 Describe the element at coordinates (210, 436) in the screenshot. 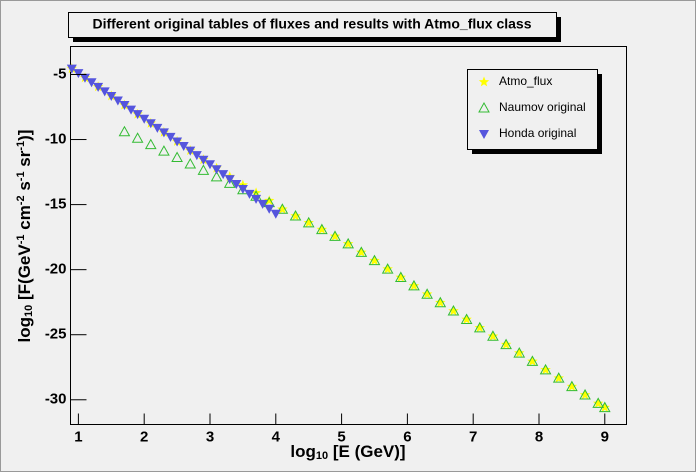

I see `x-tick-label: 3` at that location.